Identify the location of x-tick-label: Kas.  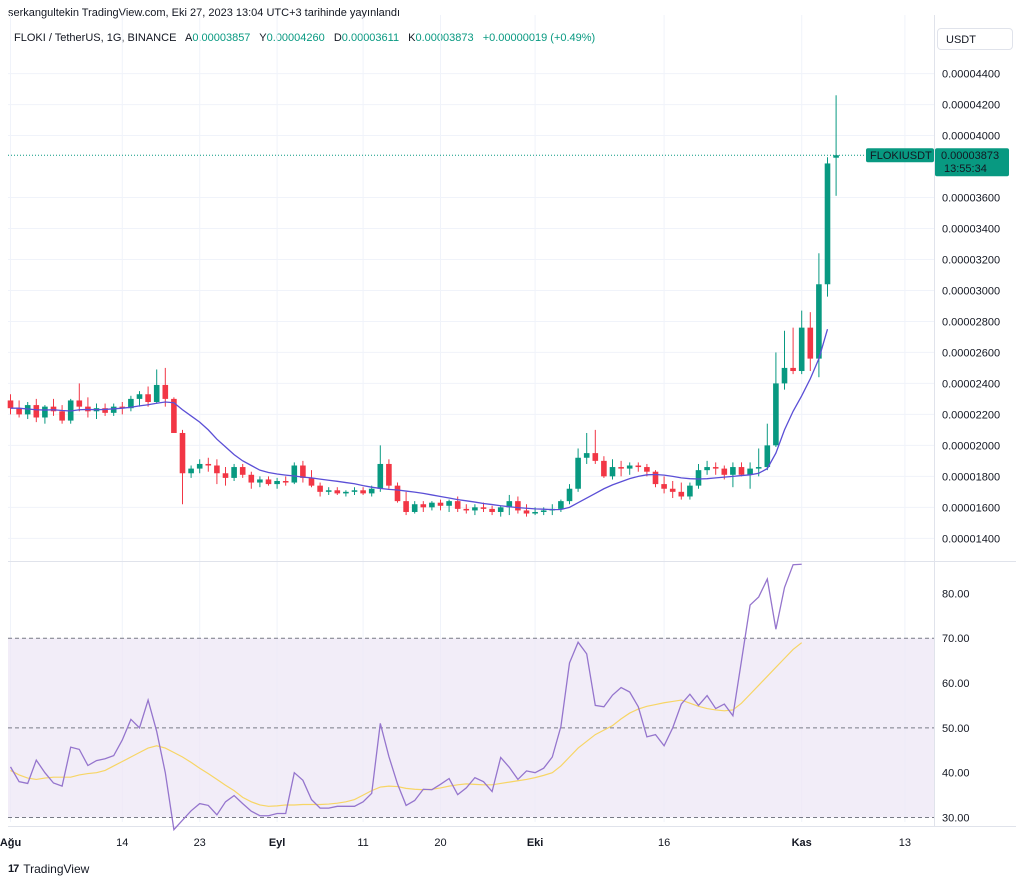
(802, 843).